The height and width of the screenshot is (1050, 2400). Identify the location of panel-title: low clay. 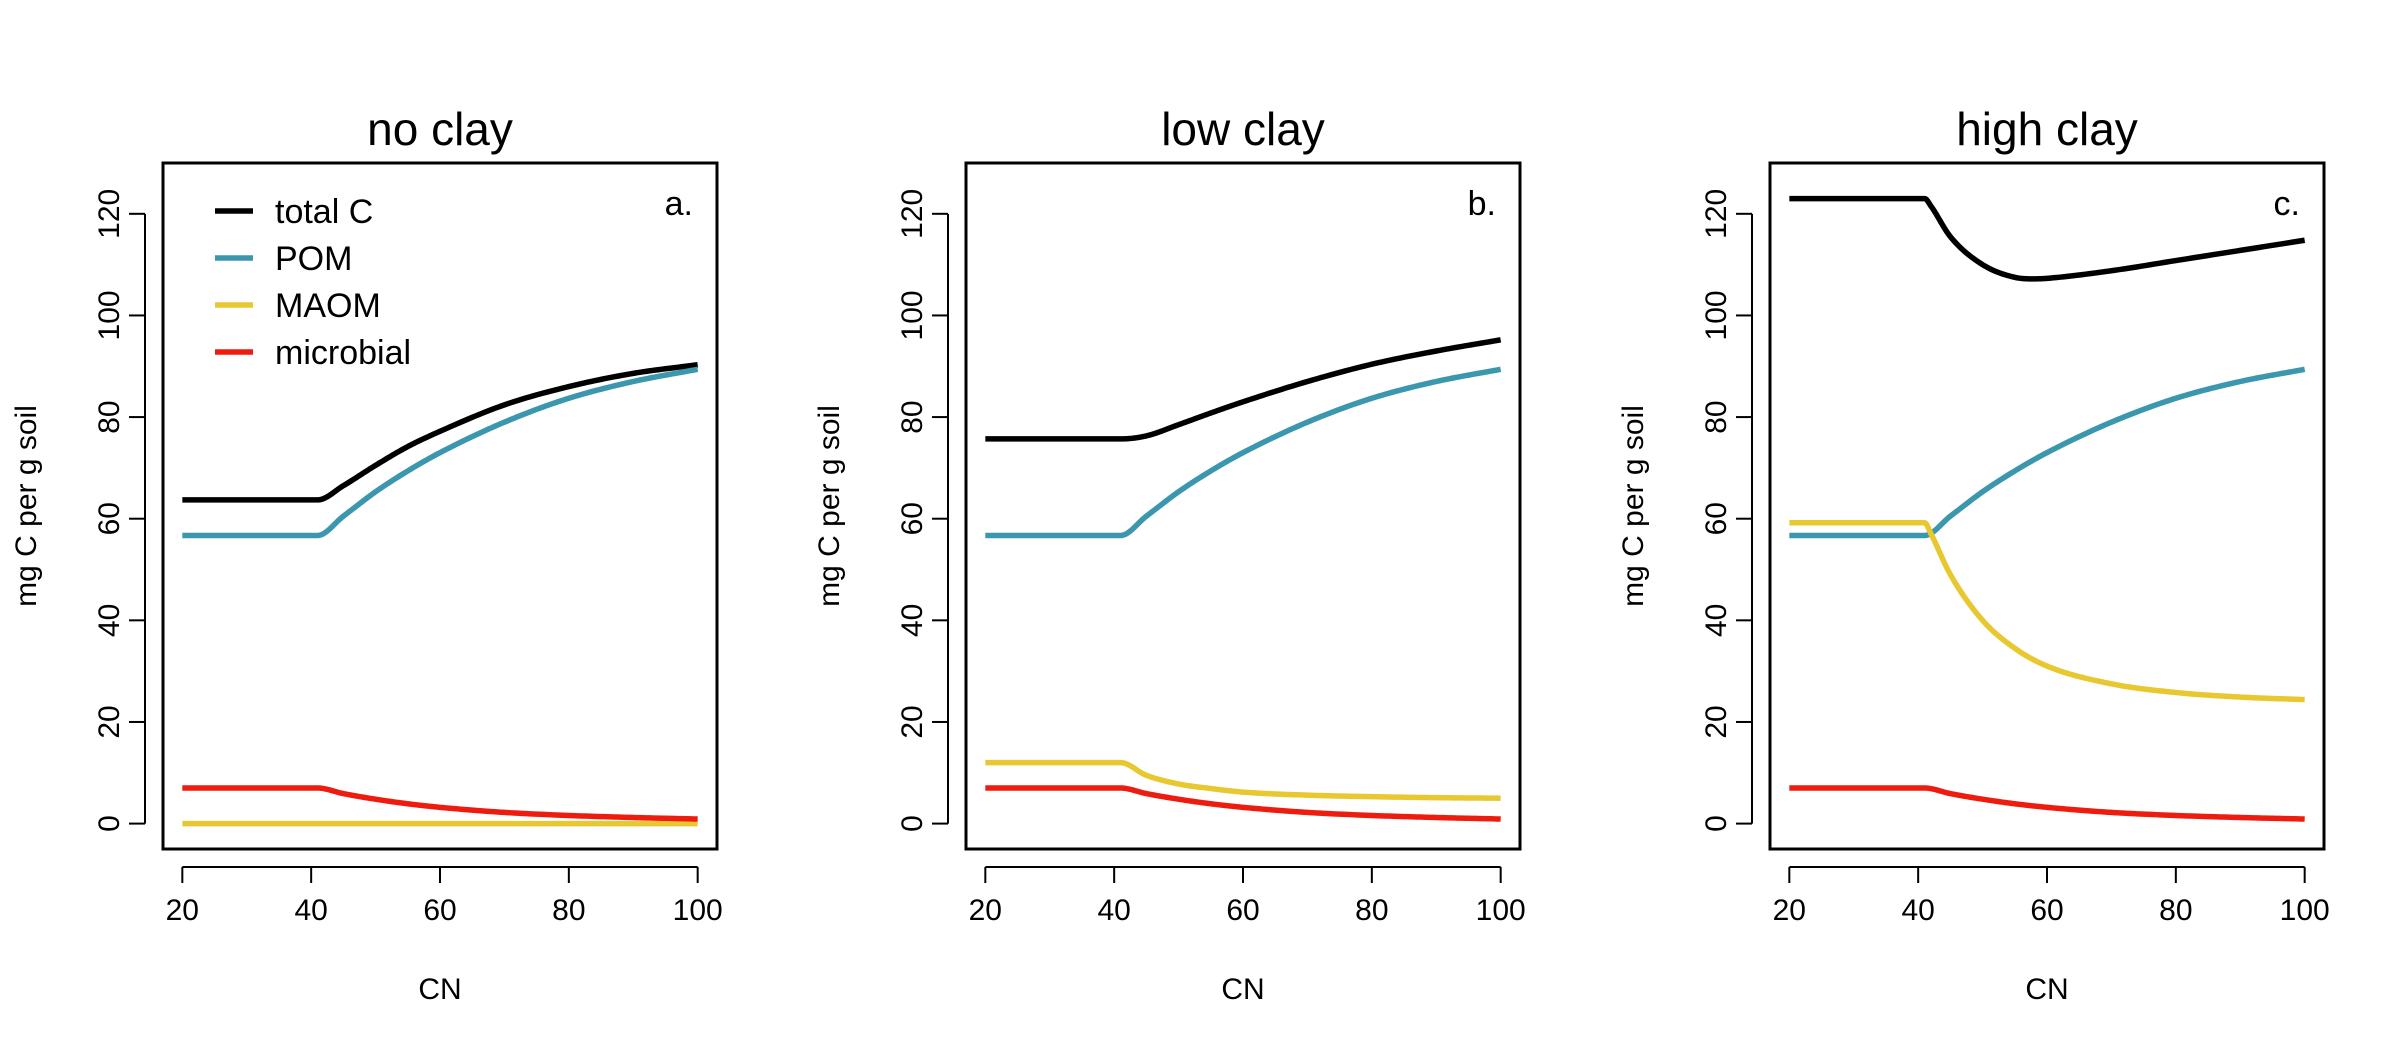
(1243, 129).